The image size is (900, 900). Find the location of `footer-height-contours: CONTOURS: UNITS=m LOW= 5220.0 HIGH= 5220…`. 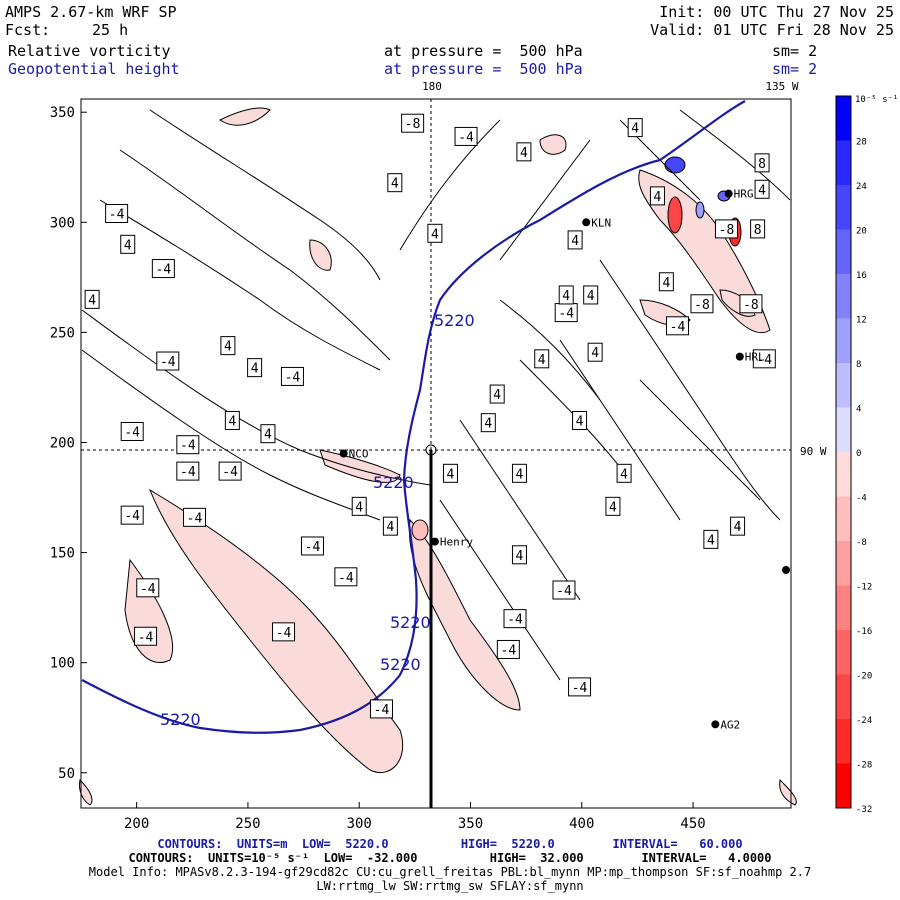

footer-height-contours: CONTOURS: UNITS=m LOW= 5220.0 HIGH= 5220… is located at coordinates (450, 844).